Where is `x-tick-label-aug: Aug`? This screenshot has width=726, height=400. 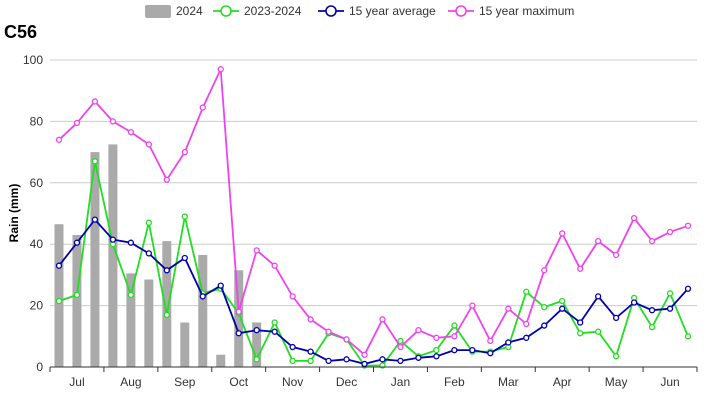 x-tick-label-aug: Aug is located at coordinates (130, 382).